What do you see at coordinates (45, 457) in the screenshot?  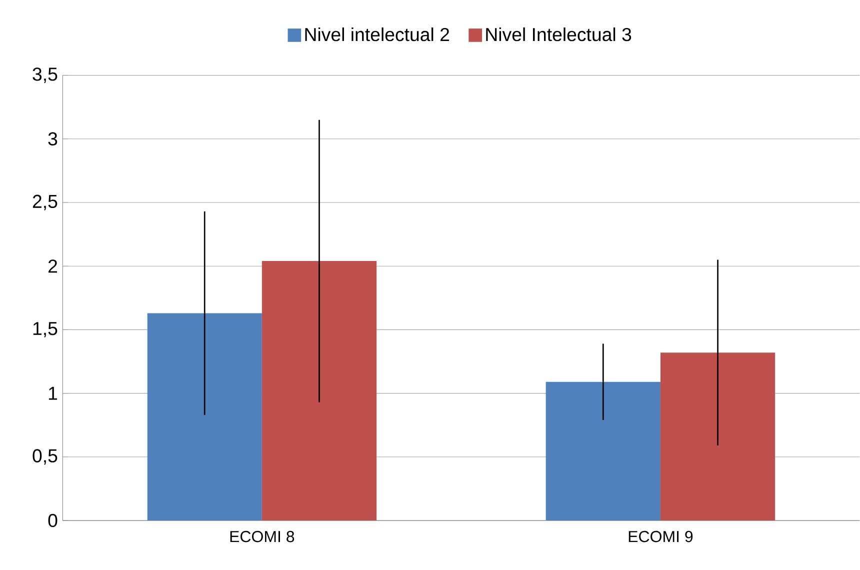 I see `y-tick-label: 0,5` at bounding box center [45, 457].